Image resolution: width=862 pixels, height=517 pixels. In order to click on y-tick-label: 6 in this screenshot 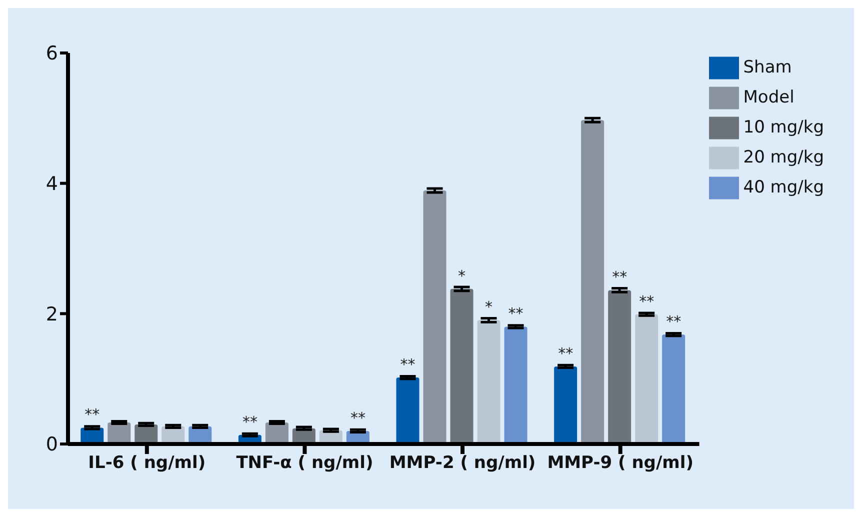, I will do `click(52, 53)`.